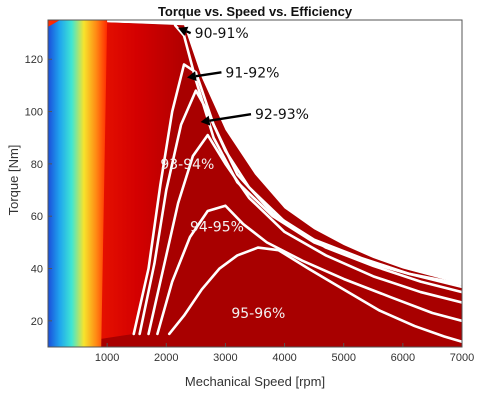 This screenshot has height=400, width=485. Describe the element at coordinates (343, 358) in the screenshot. I see `x-tick-label: 5000` at that location.